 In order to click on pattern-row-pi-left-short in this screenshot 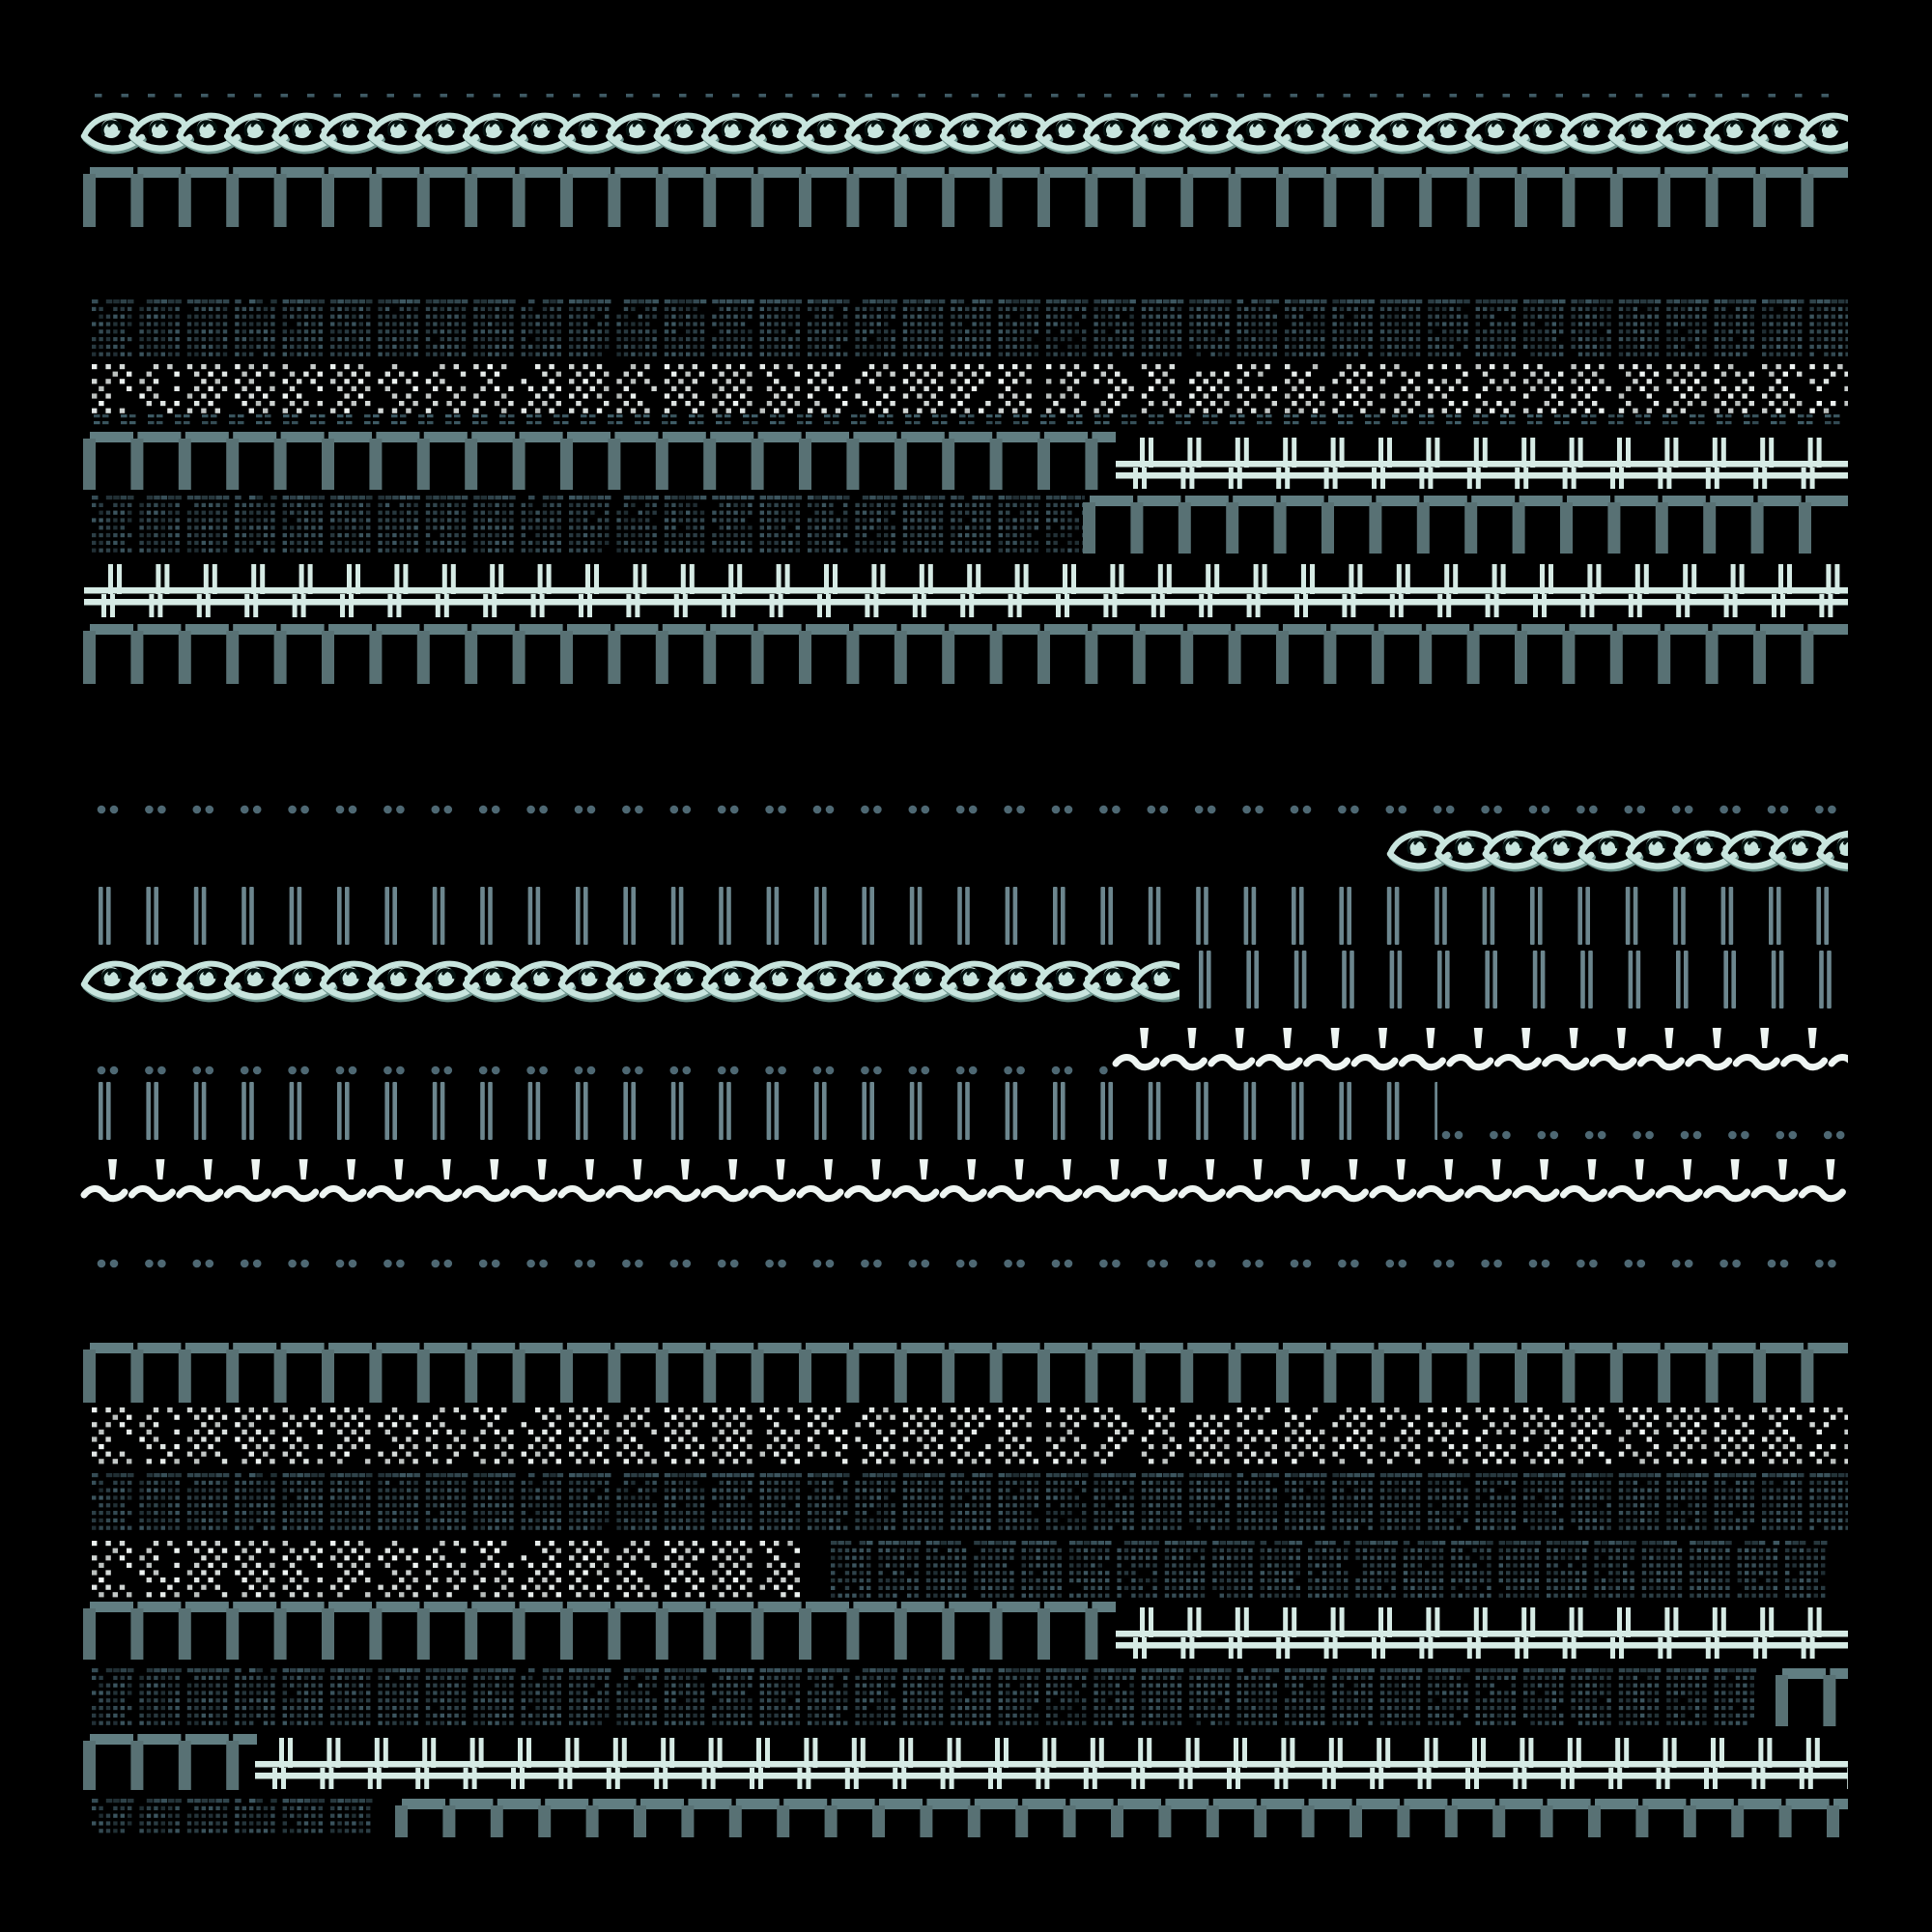, I will do `click(170, 1762)`.